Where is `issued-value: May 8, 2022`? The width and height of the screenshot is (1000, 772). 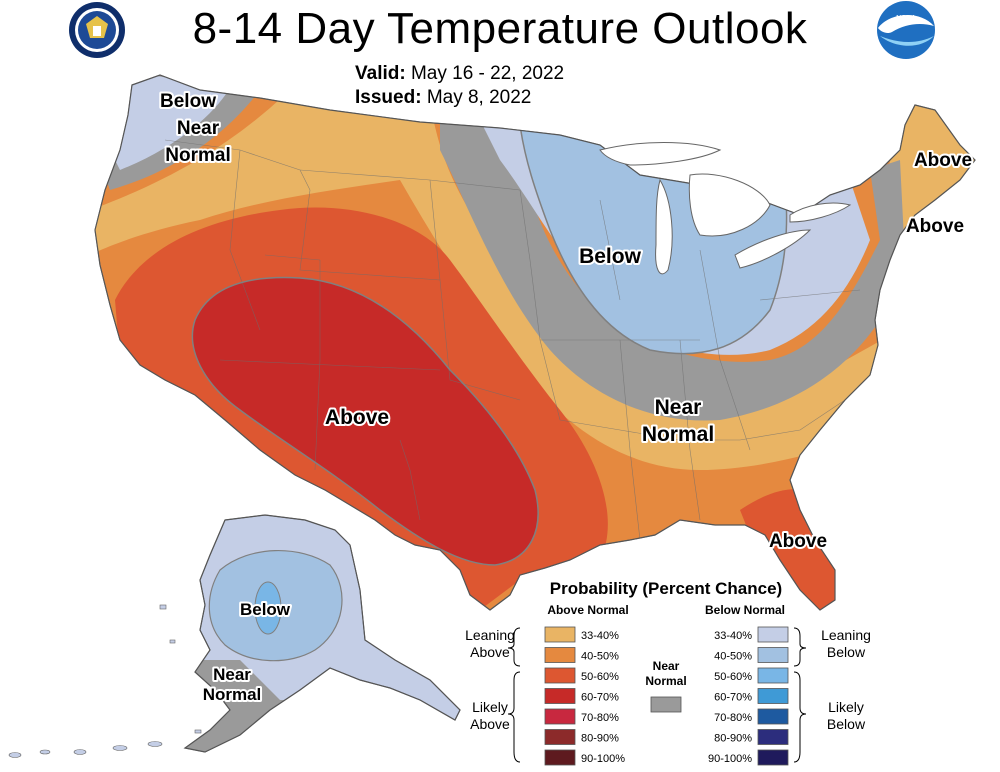
issued-value: May 8, 2022 is located at coordinates (479, 97).